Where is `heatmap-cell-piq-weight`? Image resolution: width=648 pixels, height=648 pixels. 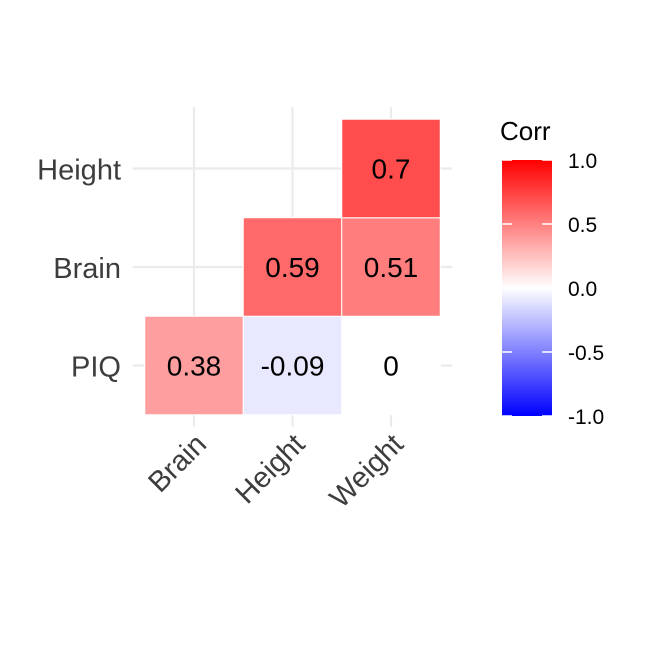 heatmap-cell-piq-weight is located at coordinates (391, 365).